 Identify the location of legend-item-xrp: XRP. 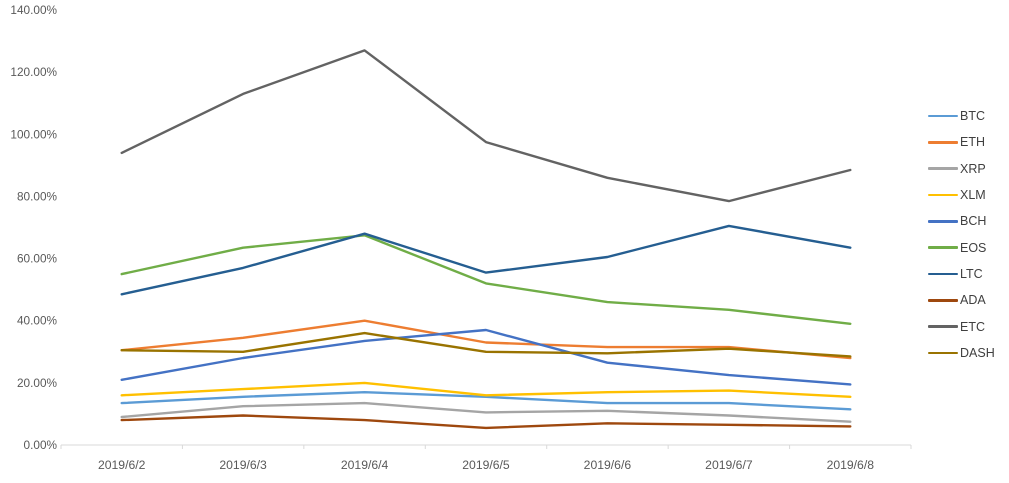
(961, 169).